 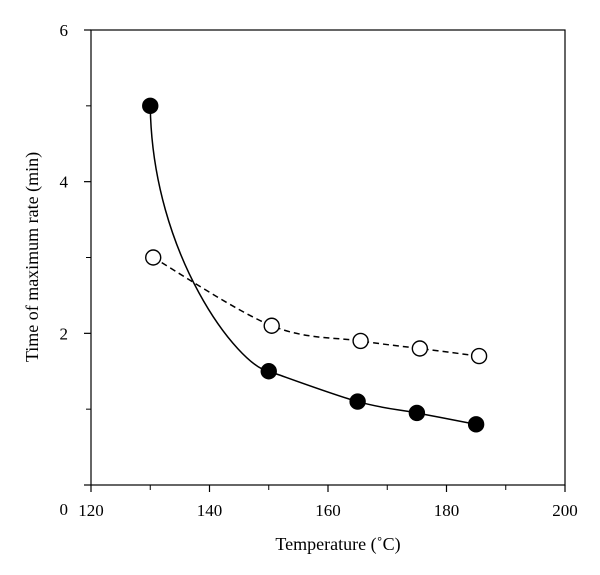 I want to click on x-tick-label: 120, so click(x=91, y=510).